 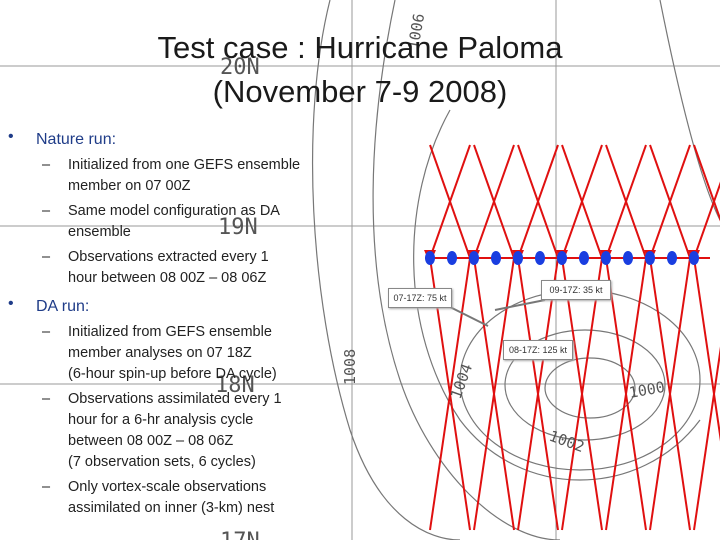 I want to click on sub-item-line: ensemble, so click(x=99, y=232).